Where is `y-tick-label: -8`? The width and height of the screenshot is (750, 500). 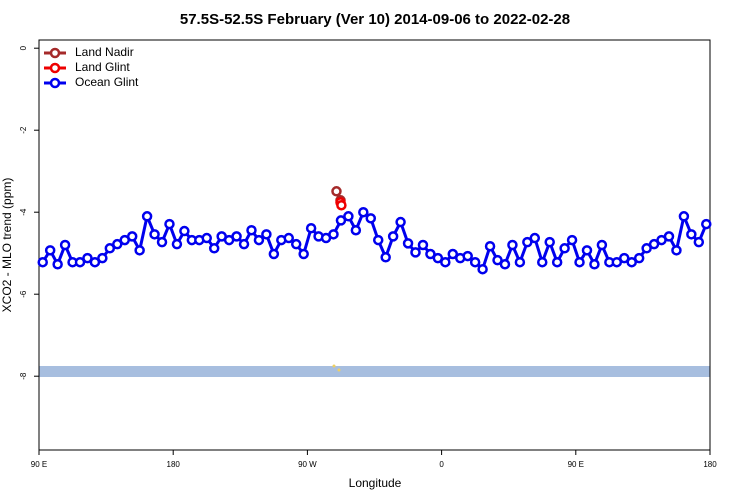 y-tick-label: -8 is located at coordinates (23, 376).